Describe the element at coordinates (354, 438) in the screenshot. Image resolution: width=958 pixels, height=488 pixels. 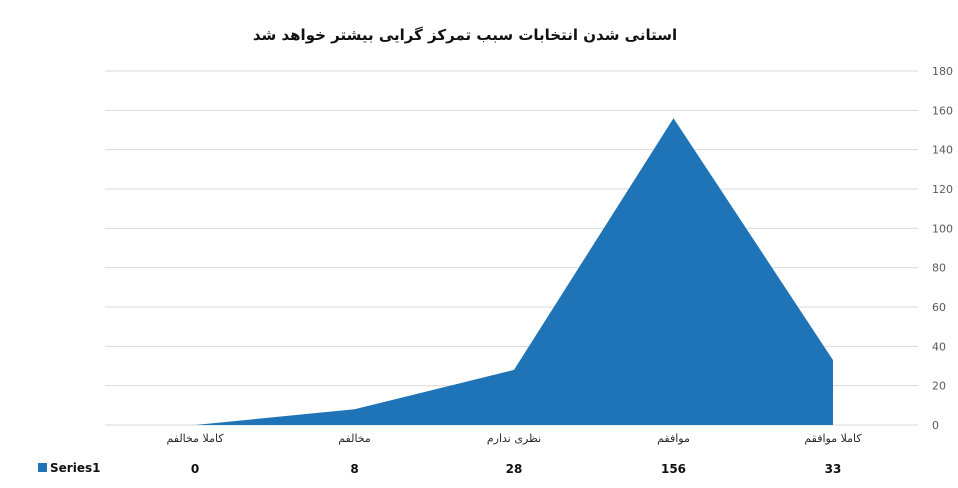
I see `x-tick-label: مخالفم` at that location.